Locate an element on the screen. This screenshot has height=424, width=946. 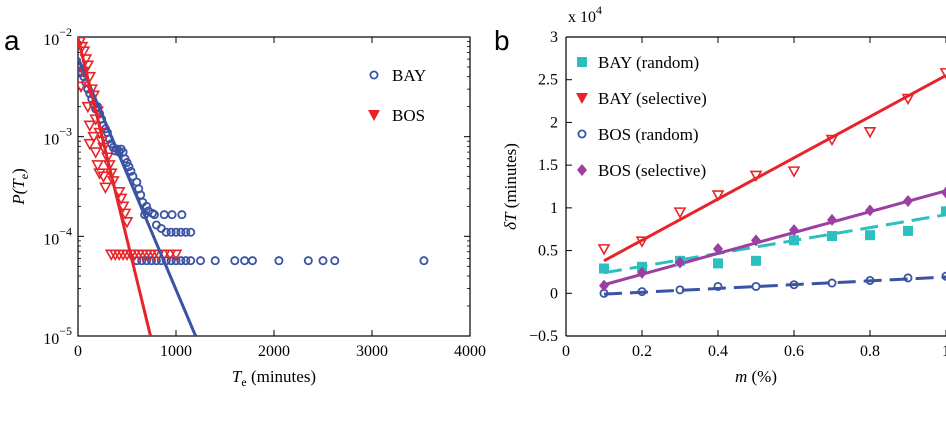
y-tick-label: 1.5 is located at coordinates (548, 165).